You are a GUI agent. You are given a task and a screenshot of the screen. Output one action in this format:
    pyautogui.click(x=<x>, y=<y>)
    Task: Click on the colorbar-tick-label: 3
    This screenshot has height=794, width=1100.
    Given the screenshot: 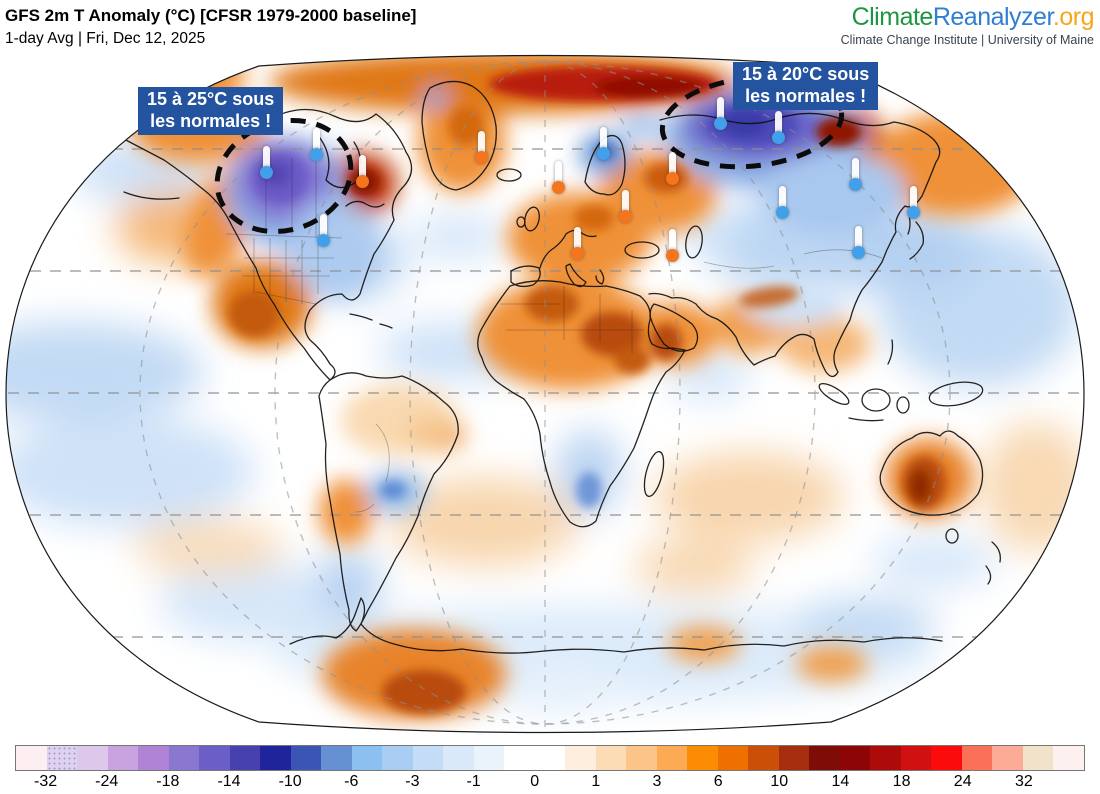 What is the action you would take?
    pyautogui.click(x=657, y=781)
    